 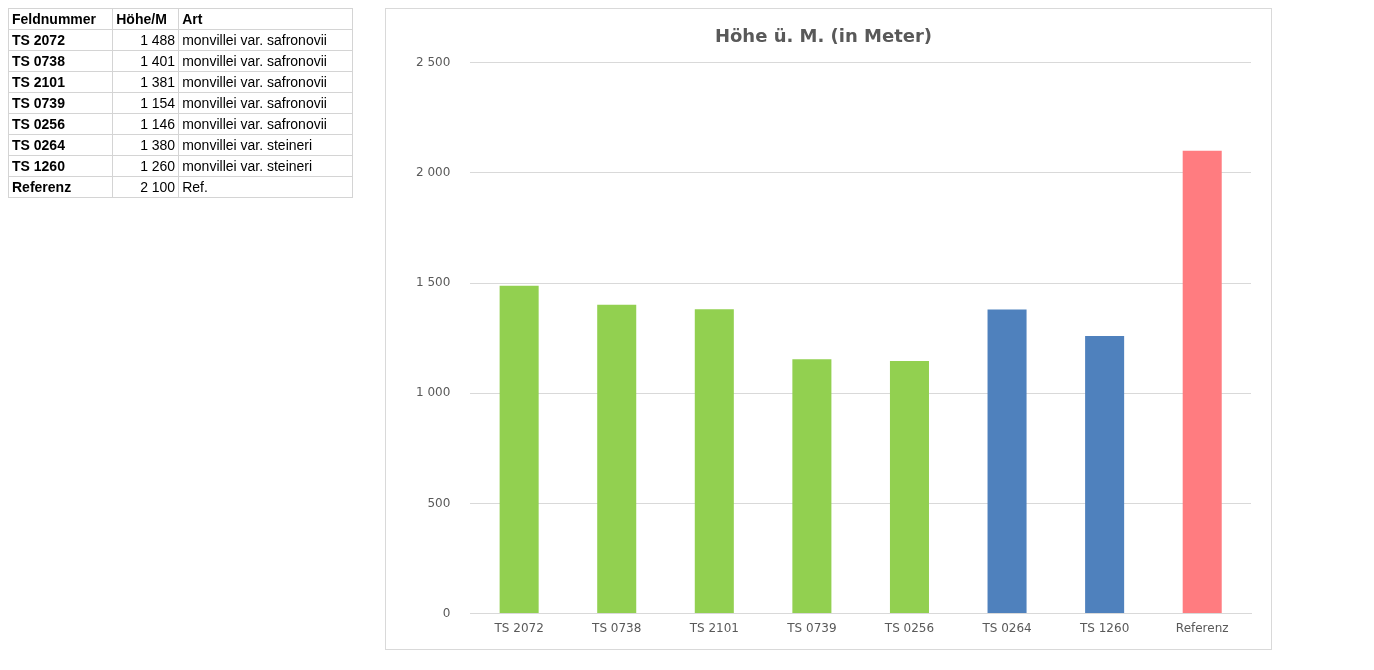 I want to click on text: Höhe/M, so click(x=145, y=19).